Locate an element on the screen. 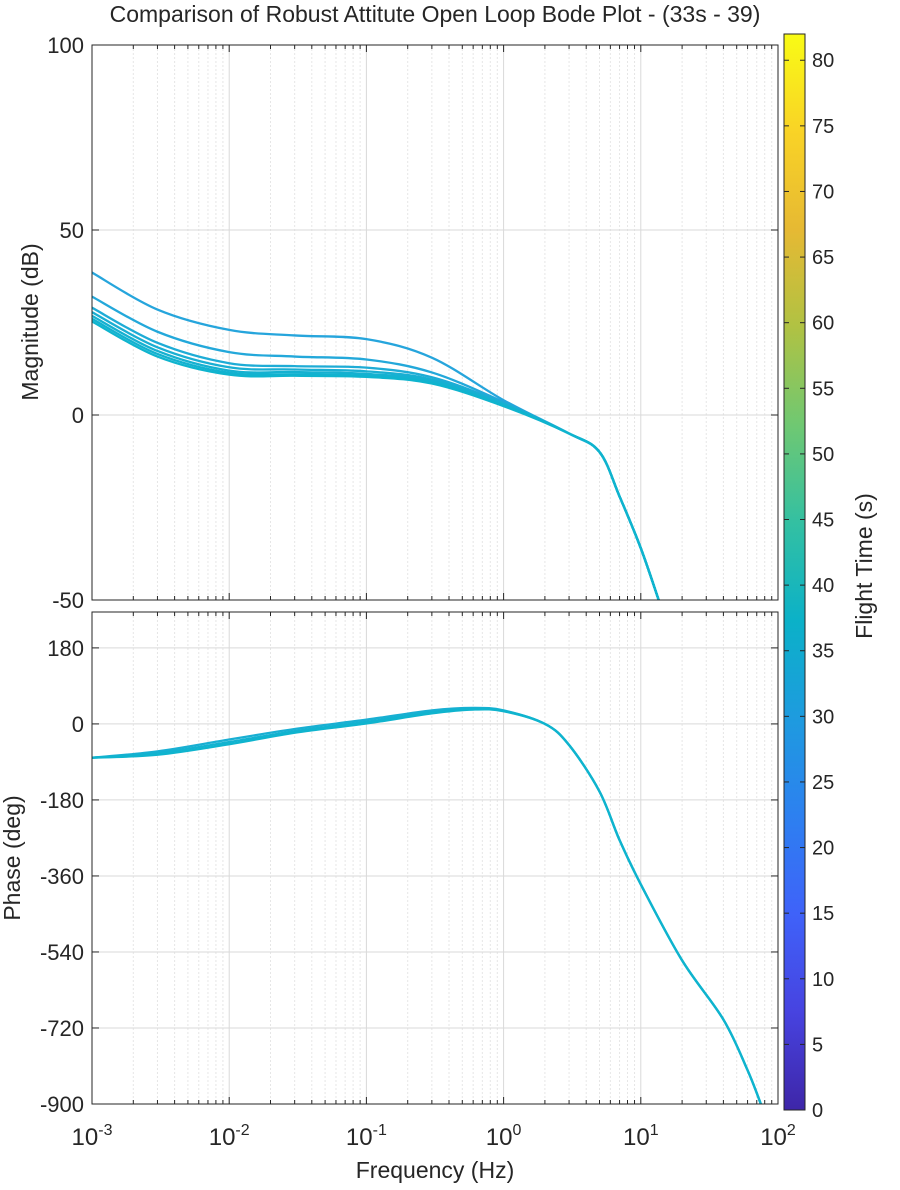 The image size is (900, 1190). phase-ylabel: Phase (deg) is located at coordinates (12, 857).